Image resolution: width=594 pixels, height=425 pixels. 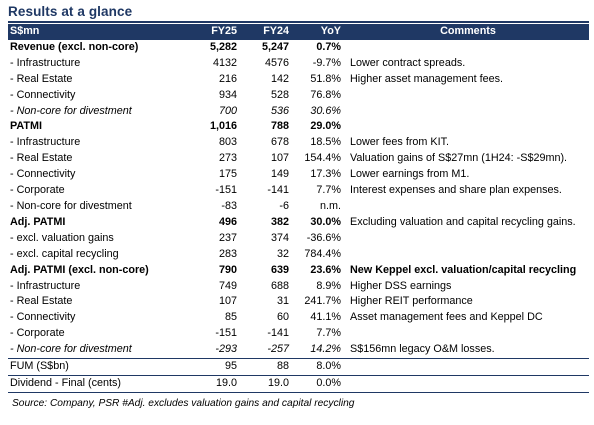 I want to click on row-yoy: 17.3%, so click(x=325, y=174).